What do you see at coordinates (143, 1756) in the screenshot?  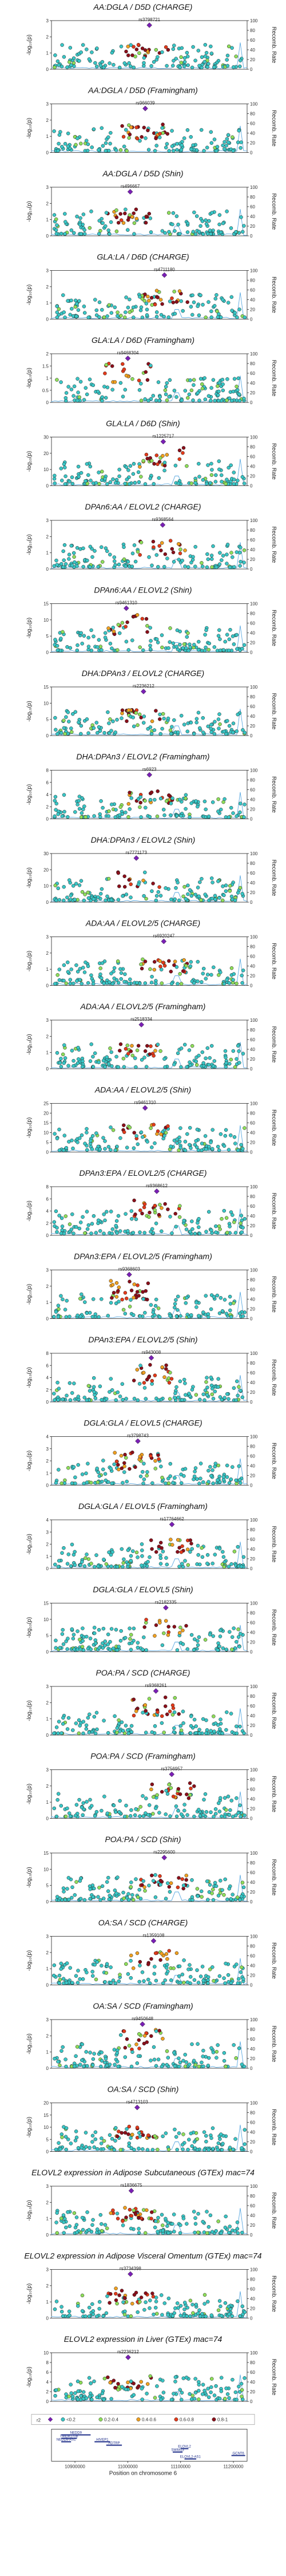 I see `panel-title: POA:PA / SCD (Framingham)` at bounding box center [143, 1756].